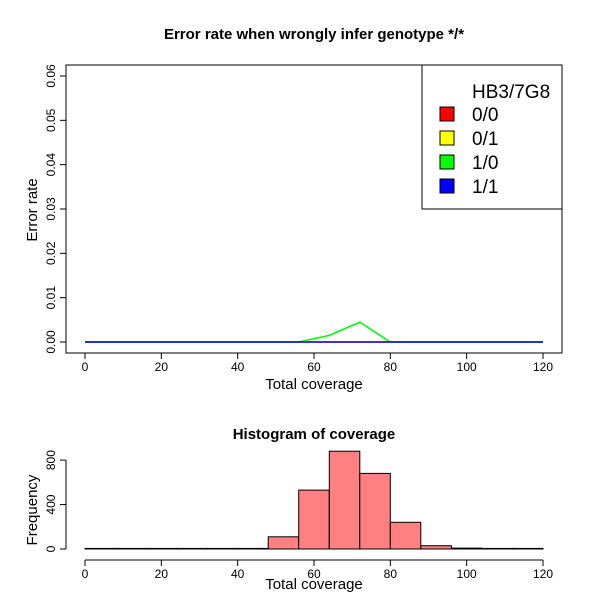  I want to click on legend-entry-label: 0/0, so click(485, 115).